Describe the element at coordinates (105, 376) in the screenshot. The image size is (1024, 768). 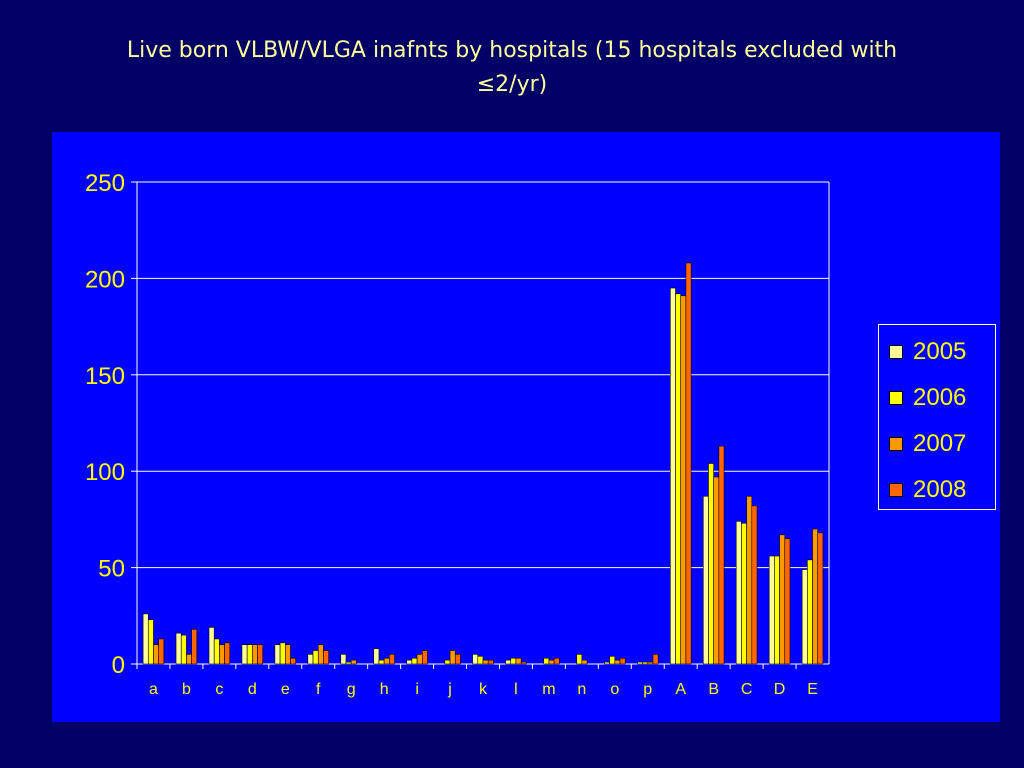
I see `y-tick-label-150: 150` at that location.